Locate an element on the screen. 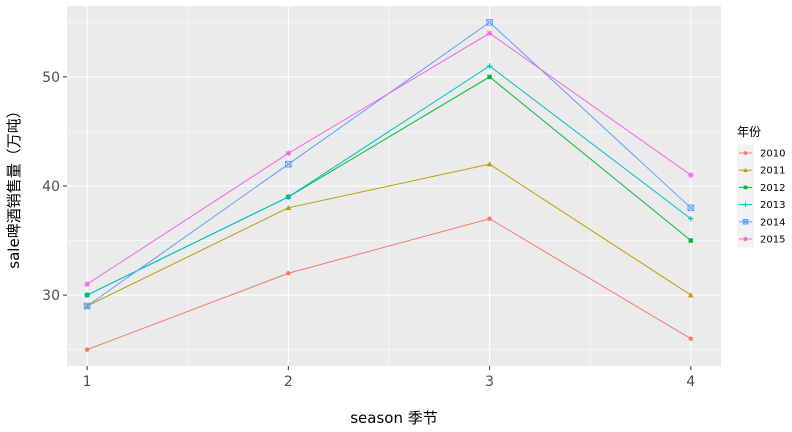  legend: 年份 2010 2011 2012 2013 2014 2015 is located at coordinates (761, 186).